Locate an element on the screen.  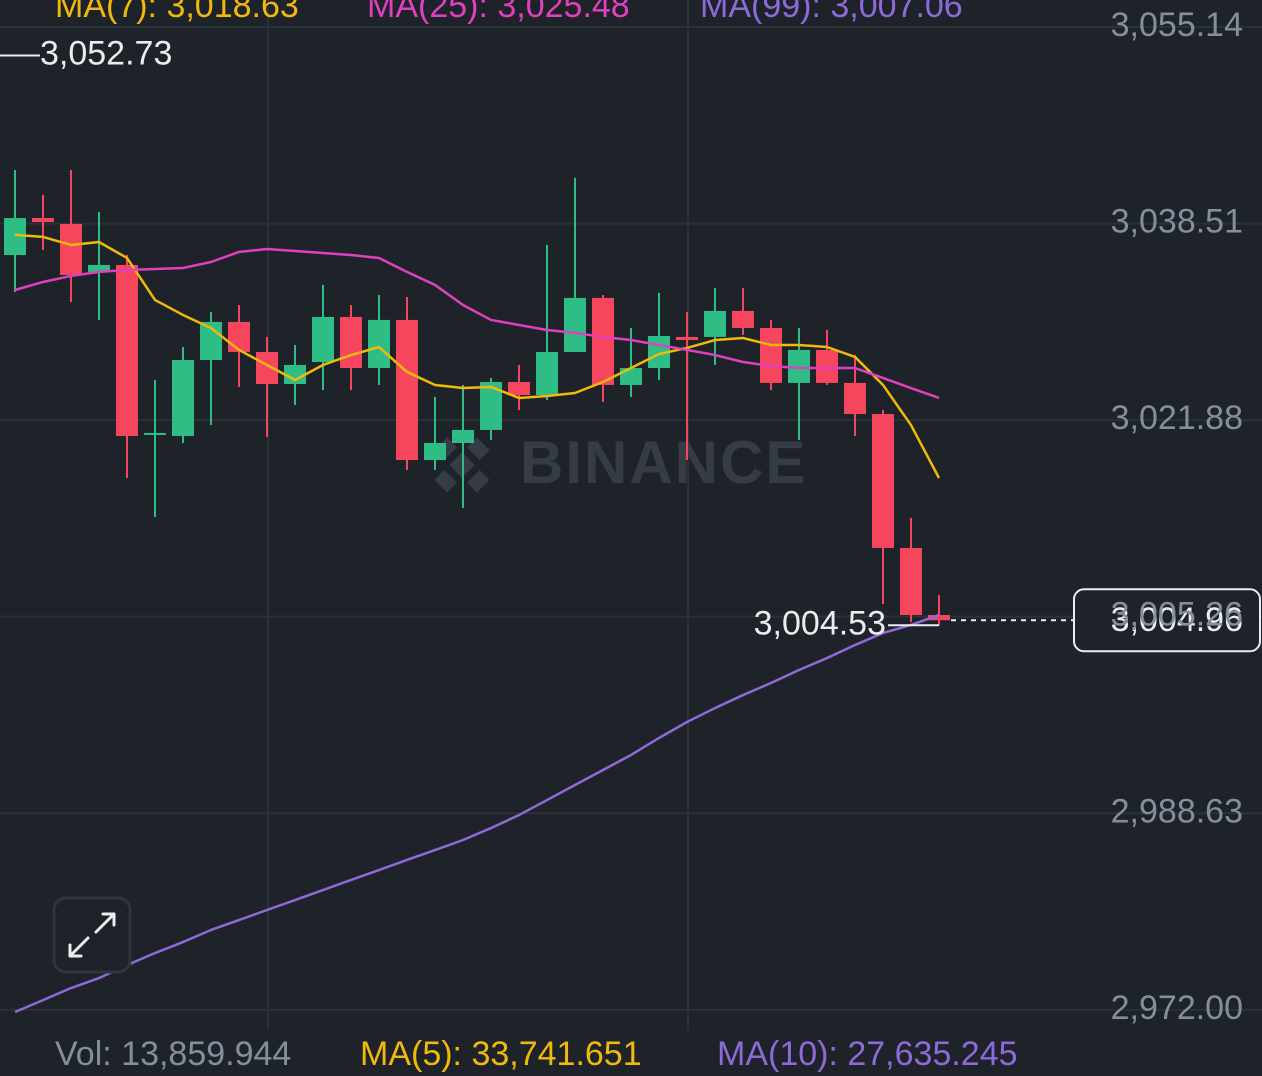
y-tick-label: 3,021.88 is located at coordinates (1177, 418).